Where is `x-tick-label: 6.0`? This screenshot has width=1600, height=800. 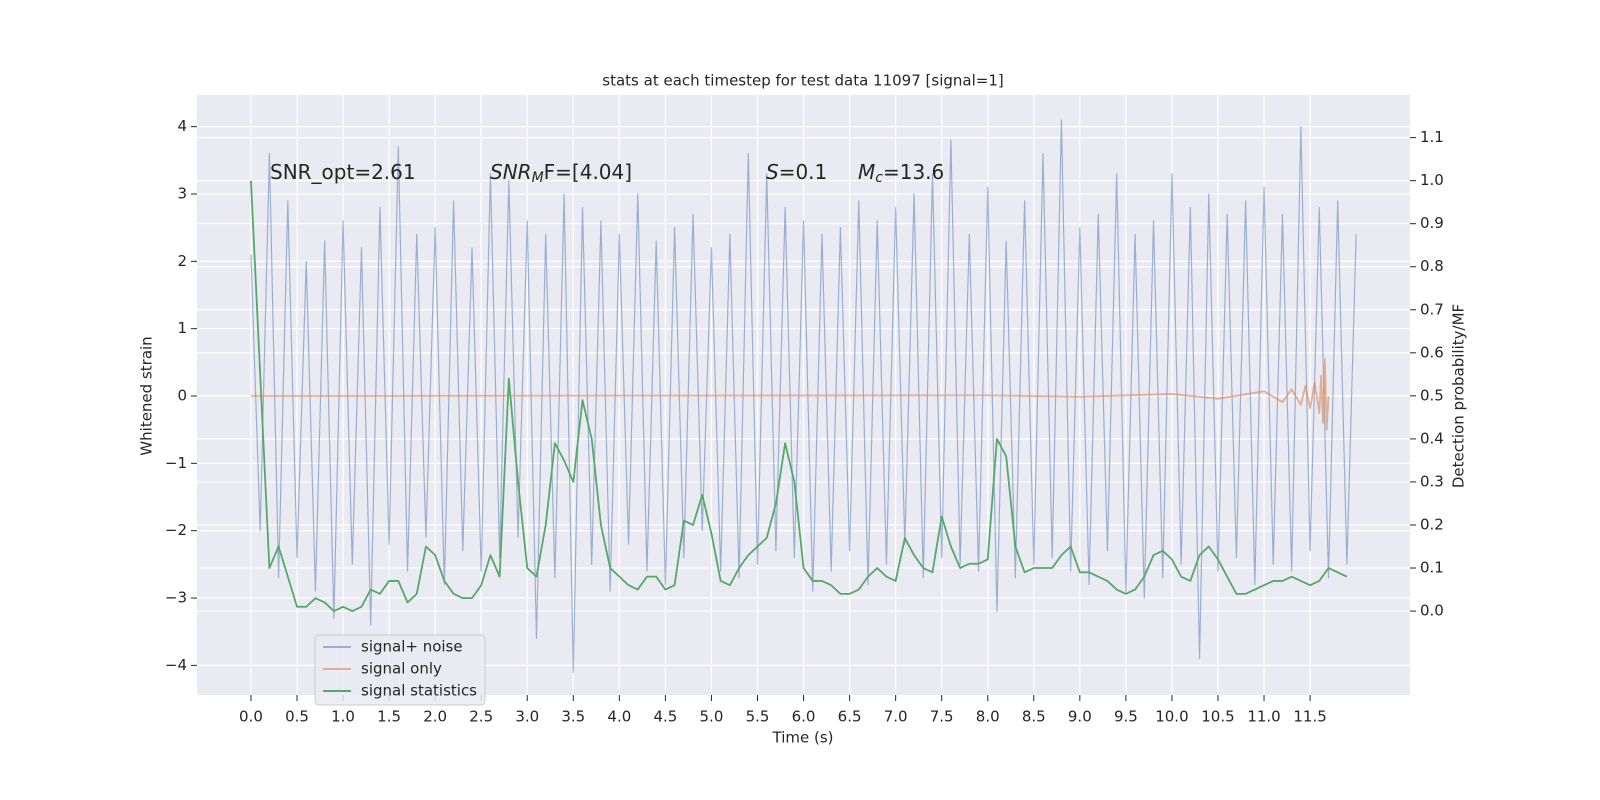
x-tick-label: 6.0 is located at coordinates (804, 717).